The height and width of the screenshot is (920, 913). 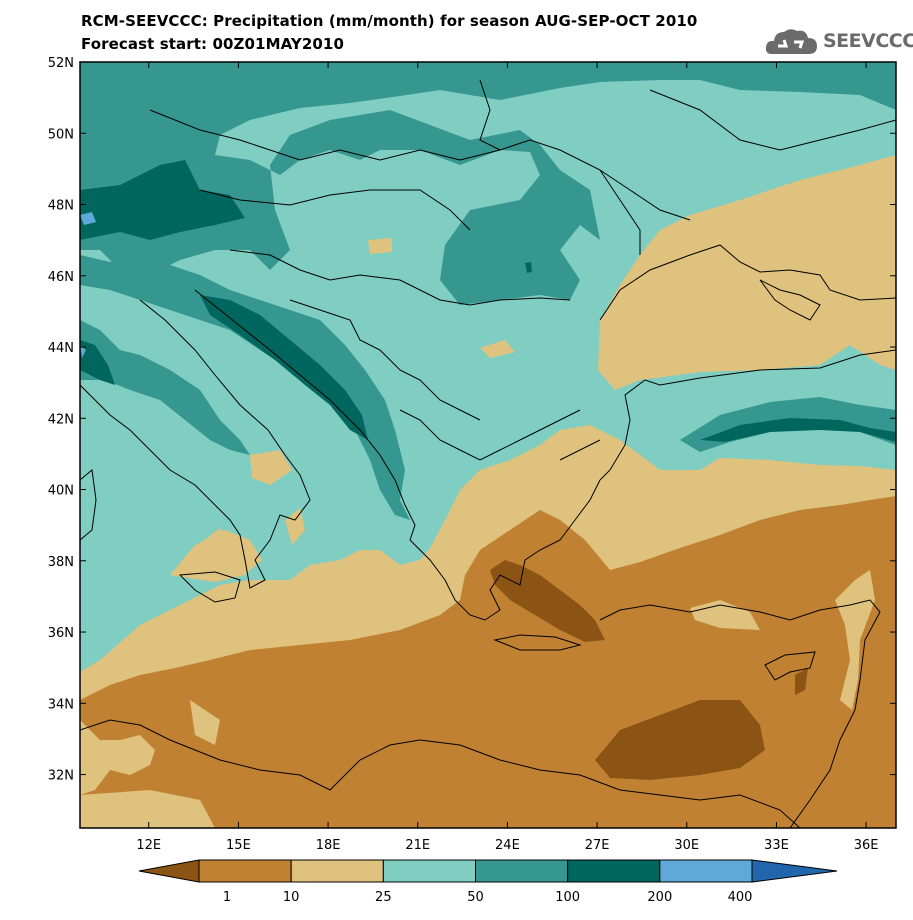 I want to click on lon-tick-label: 30E, so click(x=686, y=845).